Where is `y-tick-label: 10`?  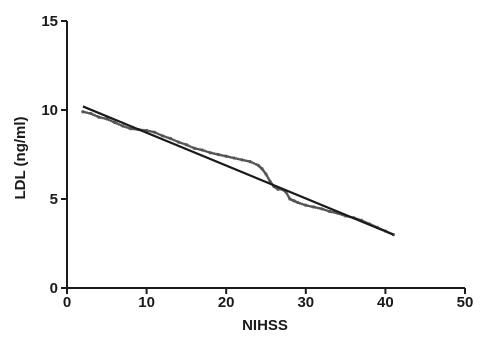 y-tick-label: 10 is located at coordinates (49, 110).